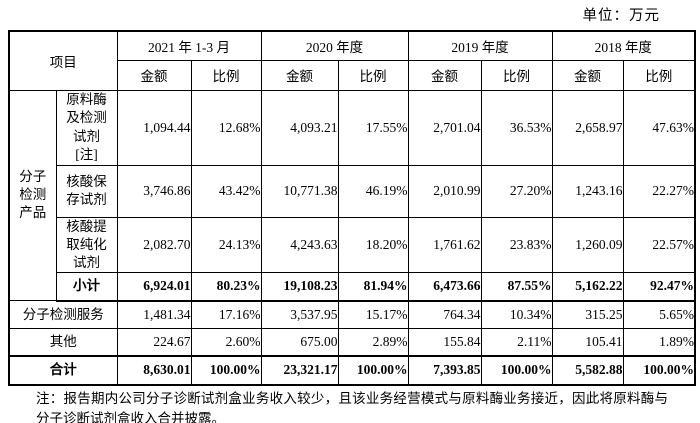 The image size is (700, 423). Describe the element at coordinates (516, 191) in the screenshot. I see `cell-ratio: 27.20%` at that location.